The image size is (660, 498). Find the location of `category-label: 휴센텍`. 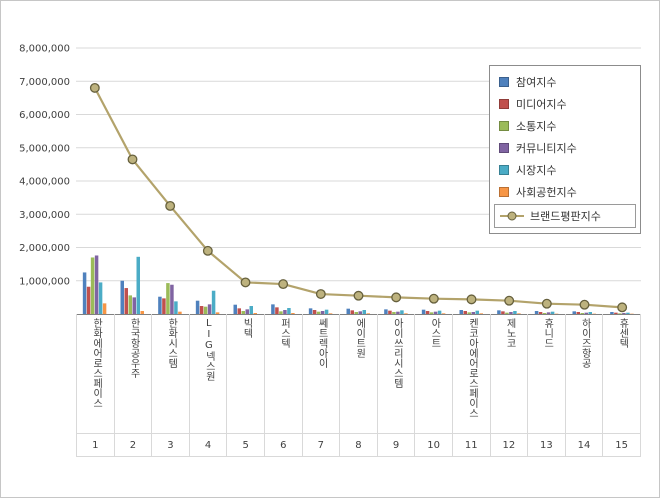

category-label: 휴센텍 is located at coordinates (622, 333).